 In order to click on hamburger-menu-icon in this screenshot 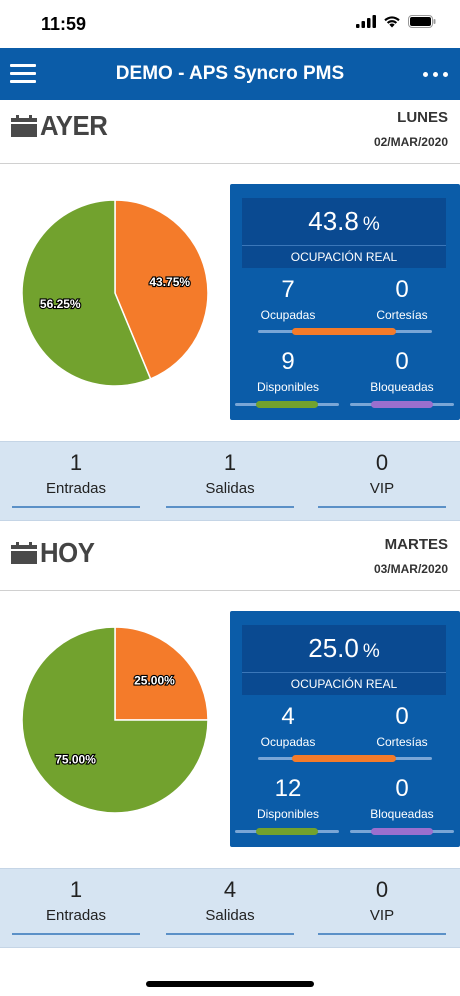, I will do `click(23, 74)`.